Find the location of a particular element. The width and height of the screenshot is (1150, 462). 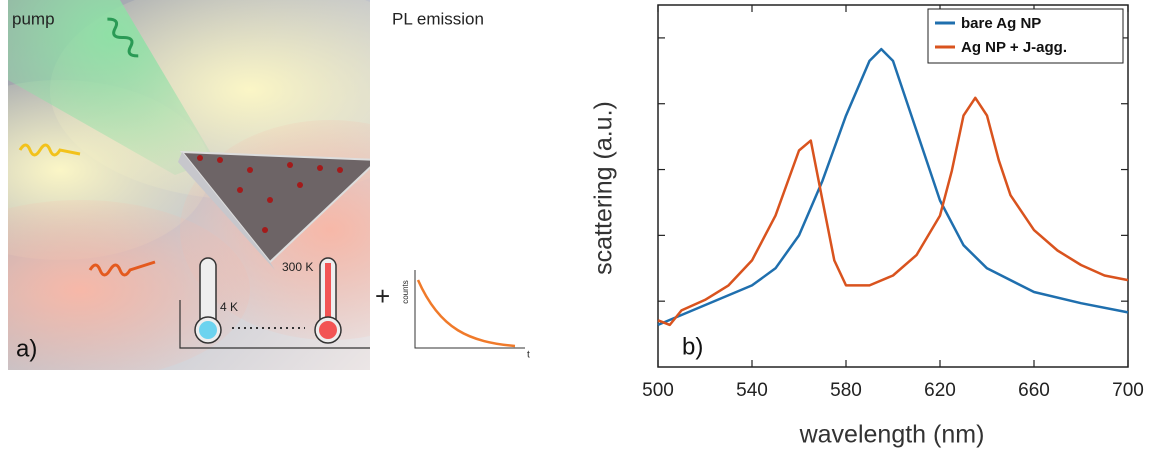

decay-x-label: t is located at coordinates (528, 355).